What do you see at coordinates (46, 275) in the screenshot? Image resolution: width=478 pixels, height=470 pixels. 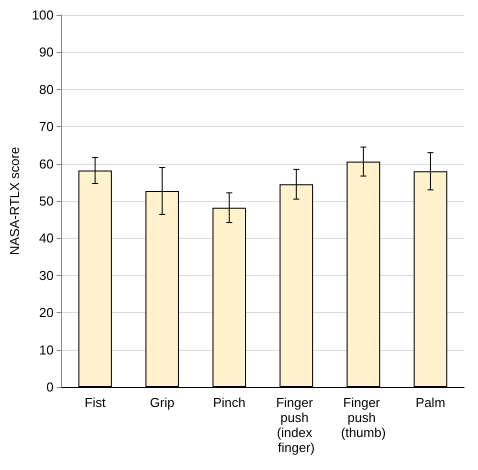 I see `y-tick-label: 30` at bounding box center [46, 275].